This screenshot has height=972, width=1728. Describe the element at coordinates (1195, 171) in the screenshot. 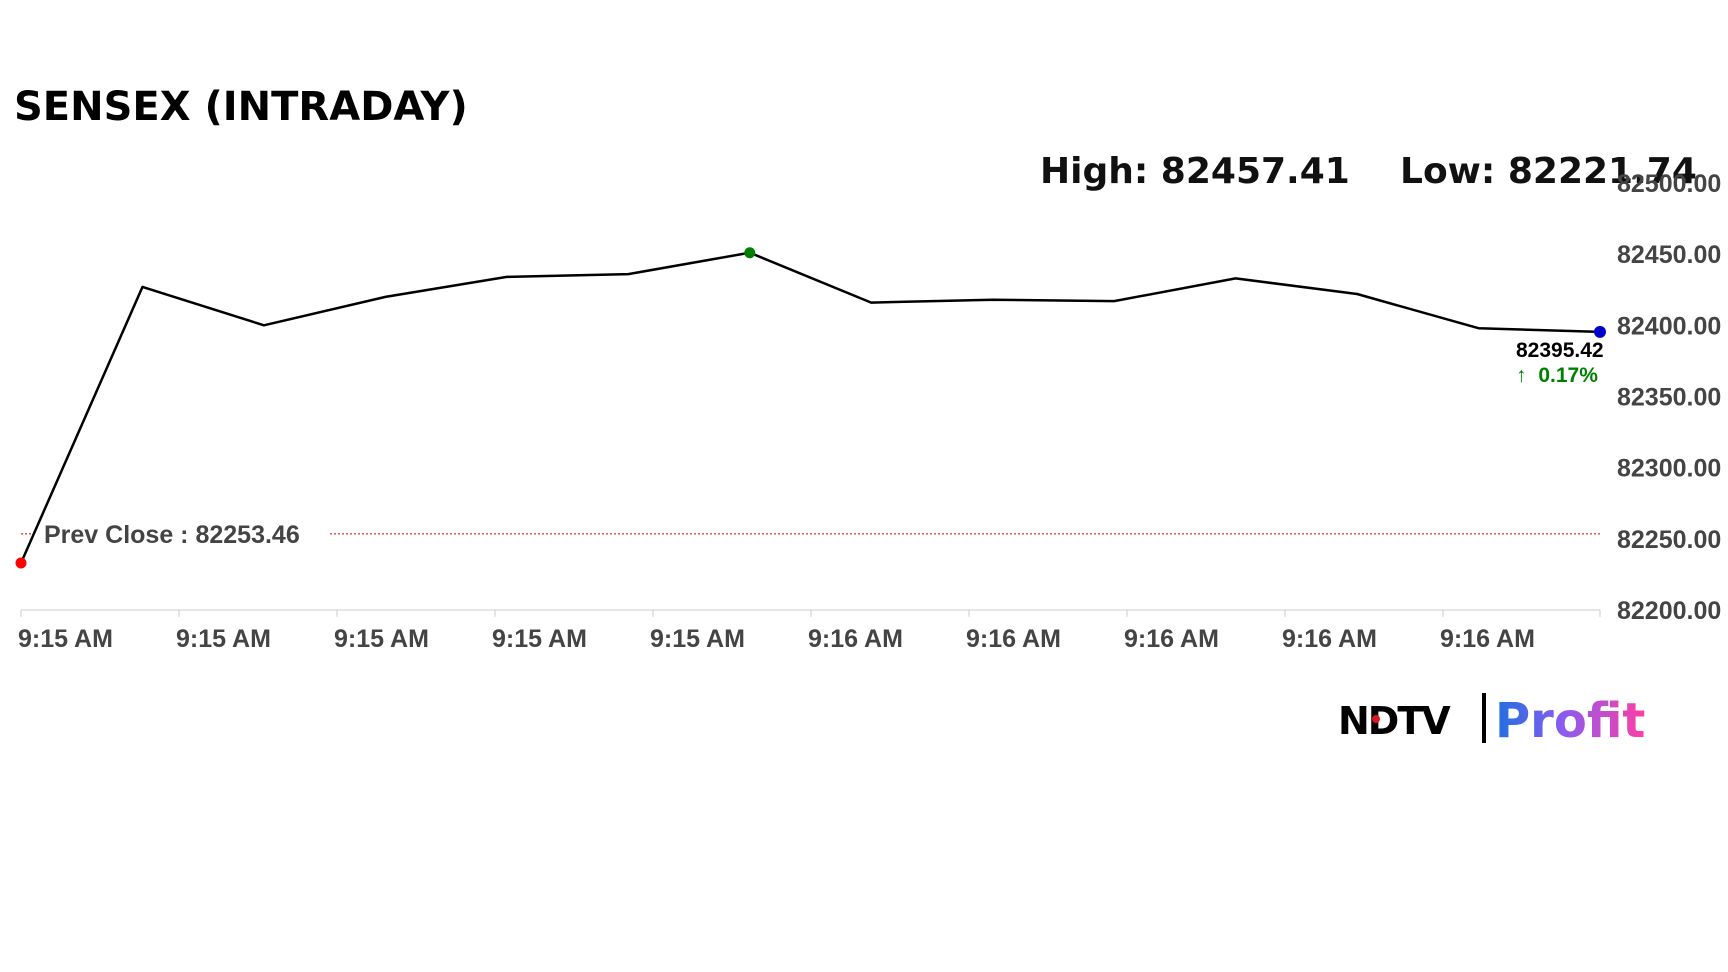

I see `high-label: High: 82457.41` at that location.